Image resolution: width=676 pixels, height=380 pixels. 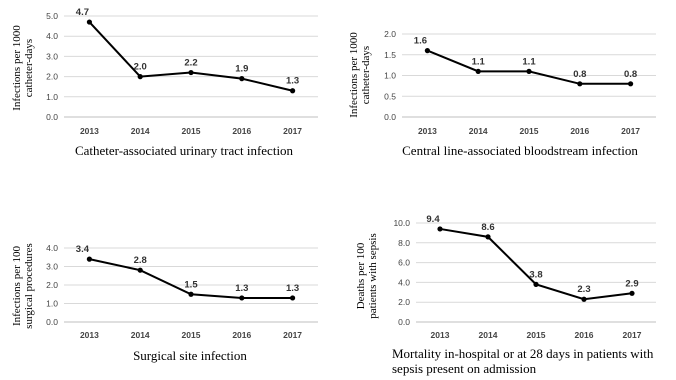 I want to click on y-axis-label-line: Deaths per 100, so click(x=361, y=275).